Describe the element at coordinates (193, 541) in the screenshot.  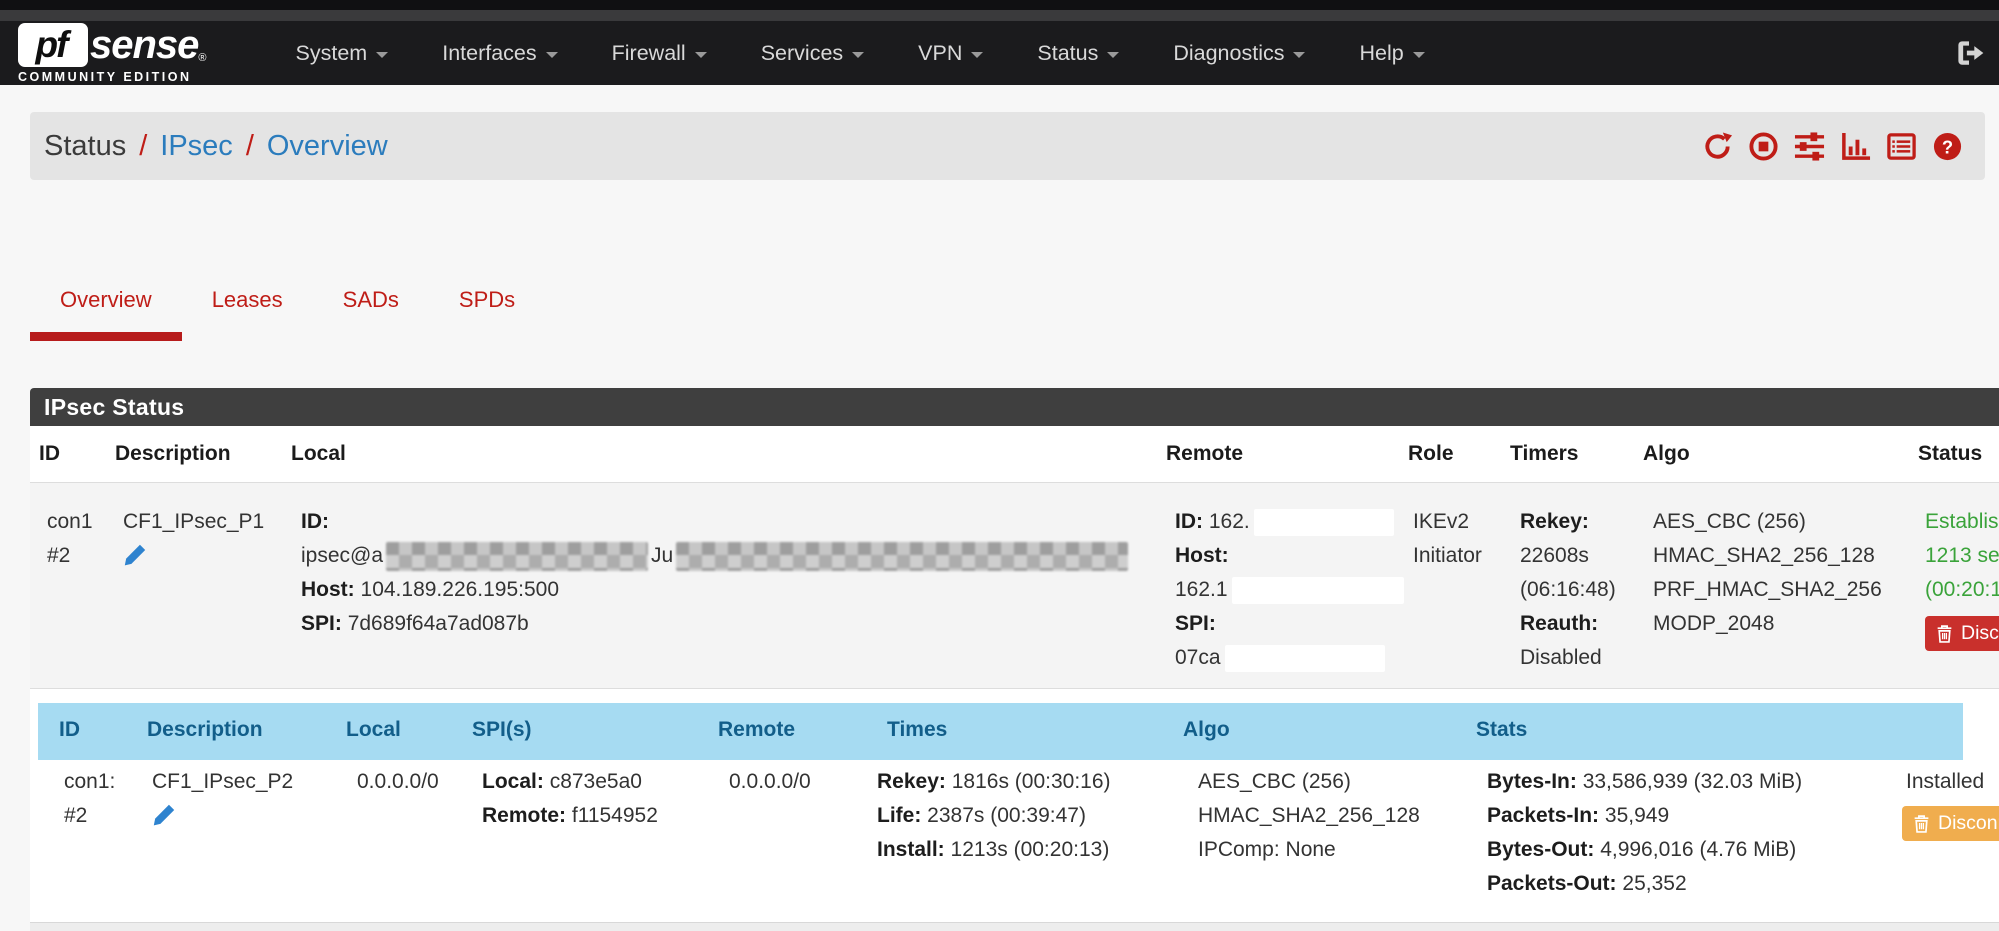
I see `ike-description-cell: CF1_IPsec_P1` at that location.